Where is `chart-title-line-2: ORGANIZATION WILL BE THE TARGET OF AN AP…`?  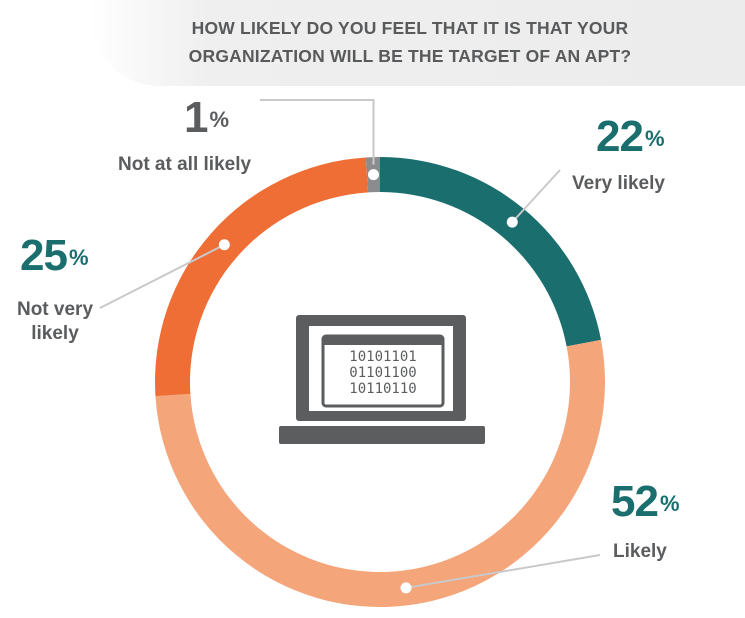 chart-title-line-2: ORGANIZATION WILL BE THE TARGET OF AN AP… is located at coordinates (410, 56).